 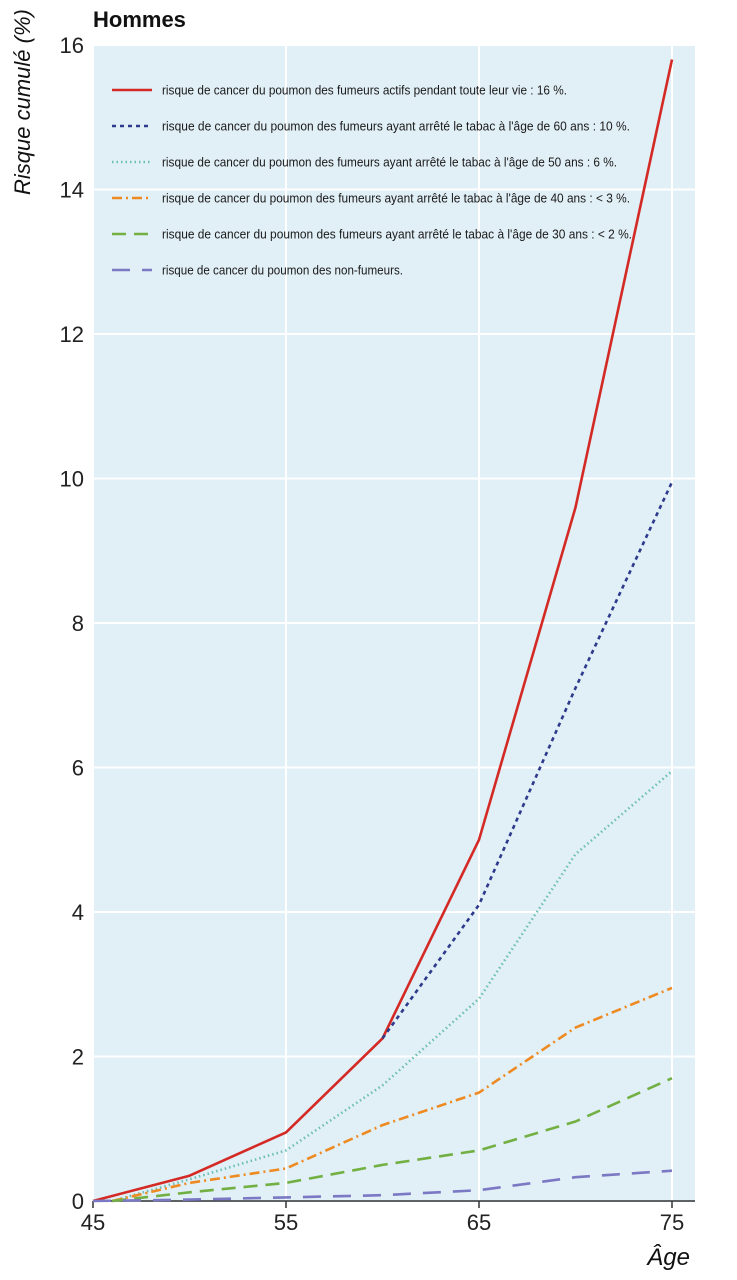 What do you see at coordinates (72, 190) in the screenshot?
I see `y-tick-label: 14` at bounding box center [72, 190].